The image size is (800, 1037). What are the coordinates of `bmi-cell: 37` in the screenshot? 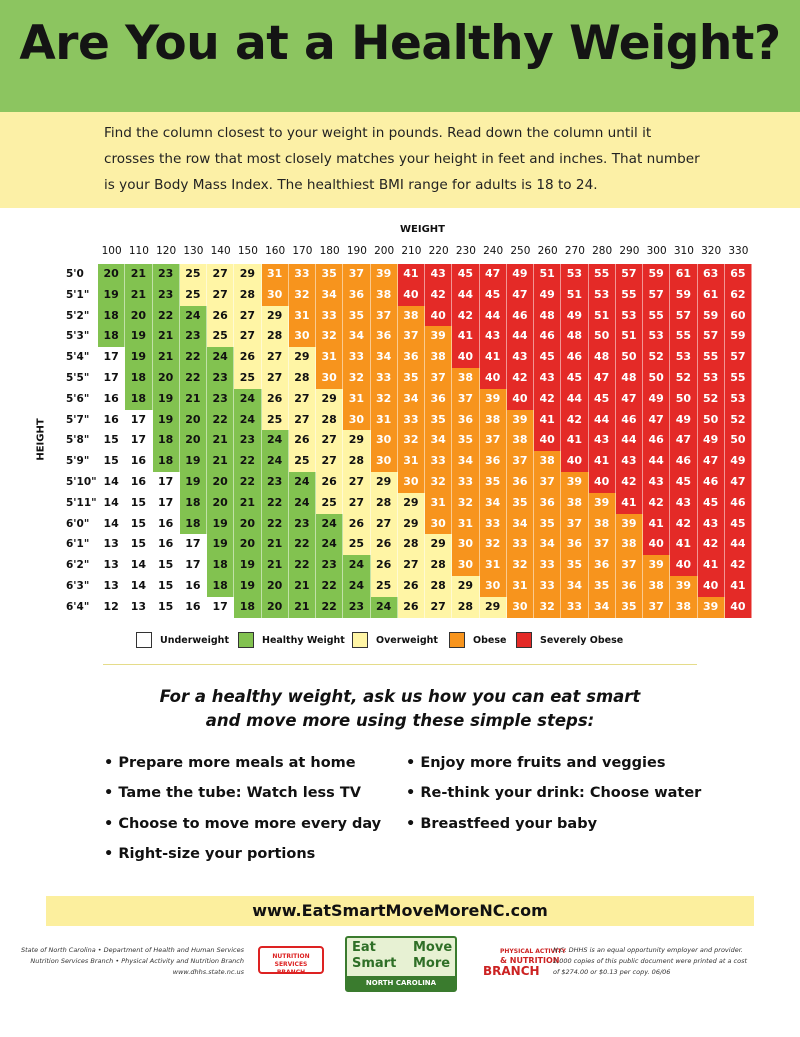 It's located at (602, 545).